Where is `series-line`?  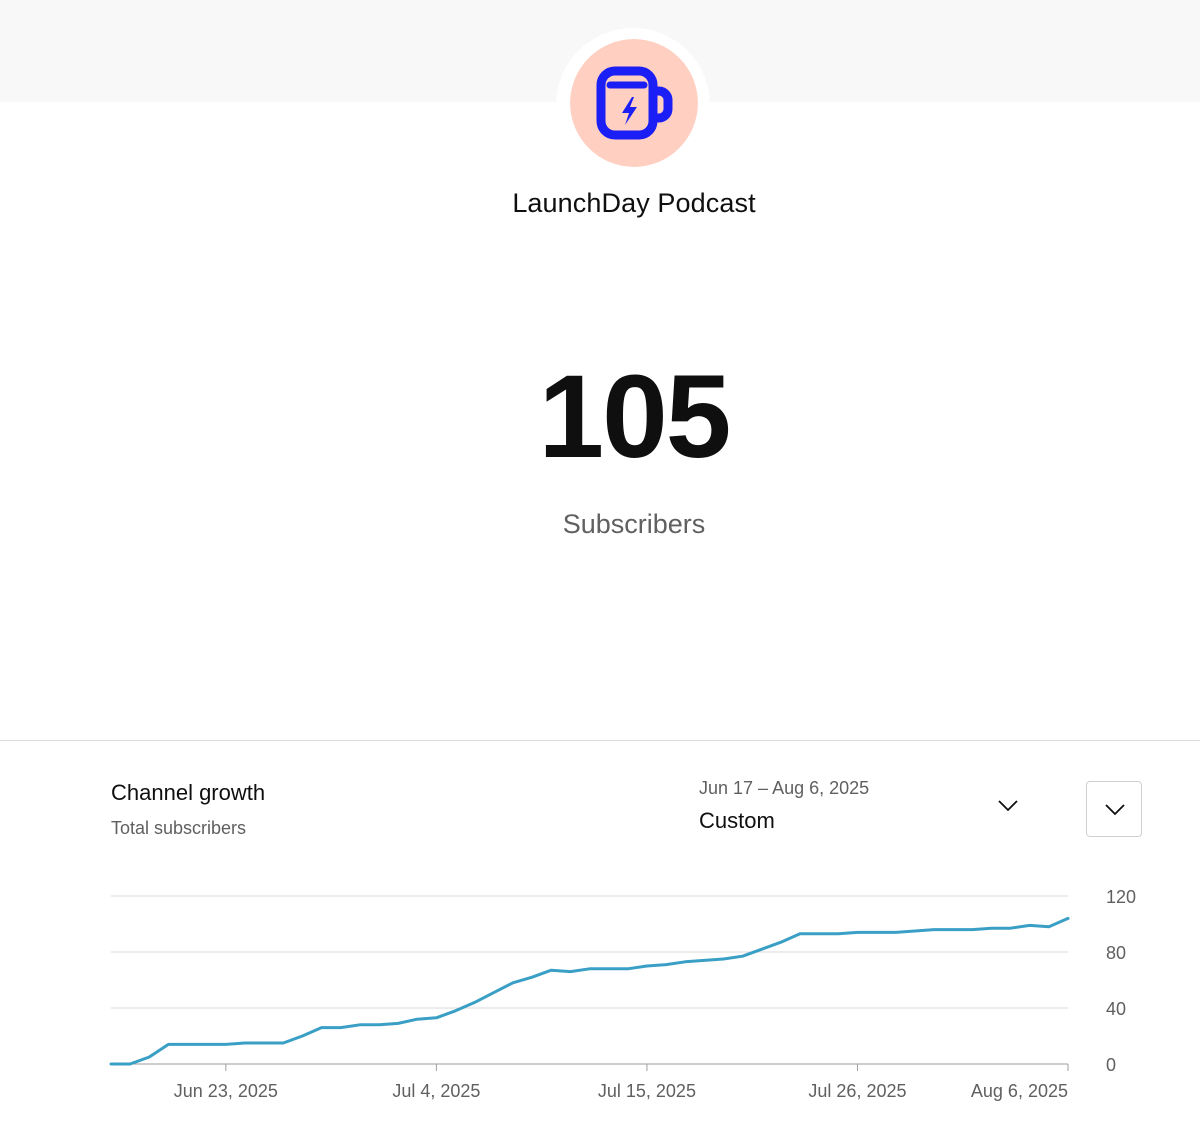
series-line is located at coordinates (589, 991).